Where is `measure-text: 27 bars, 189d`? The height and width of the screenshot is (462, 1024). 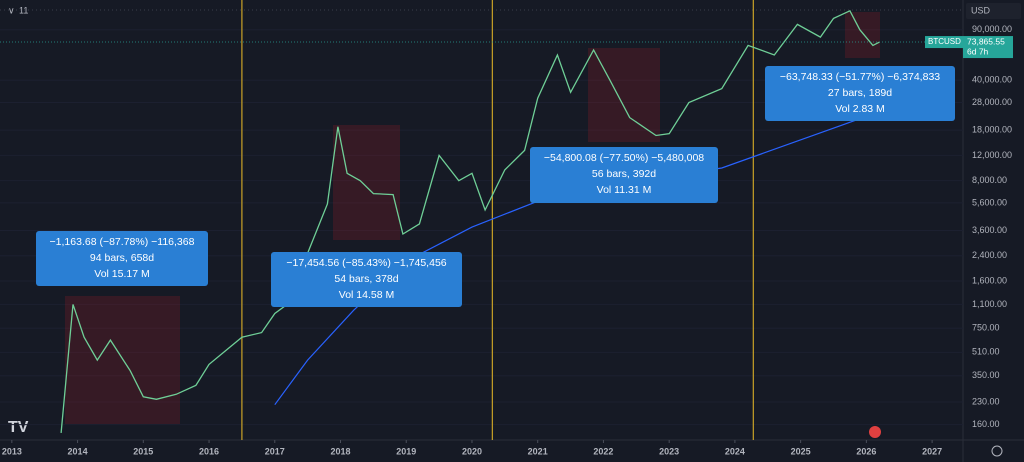
measure-text: 27 bars, 189d is located at coordinates (860, 93).